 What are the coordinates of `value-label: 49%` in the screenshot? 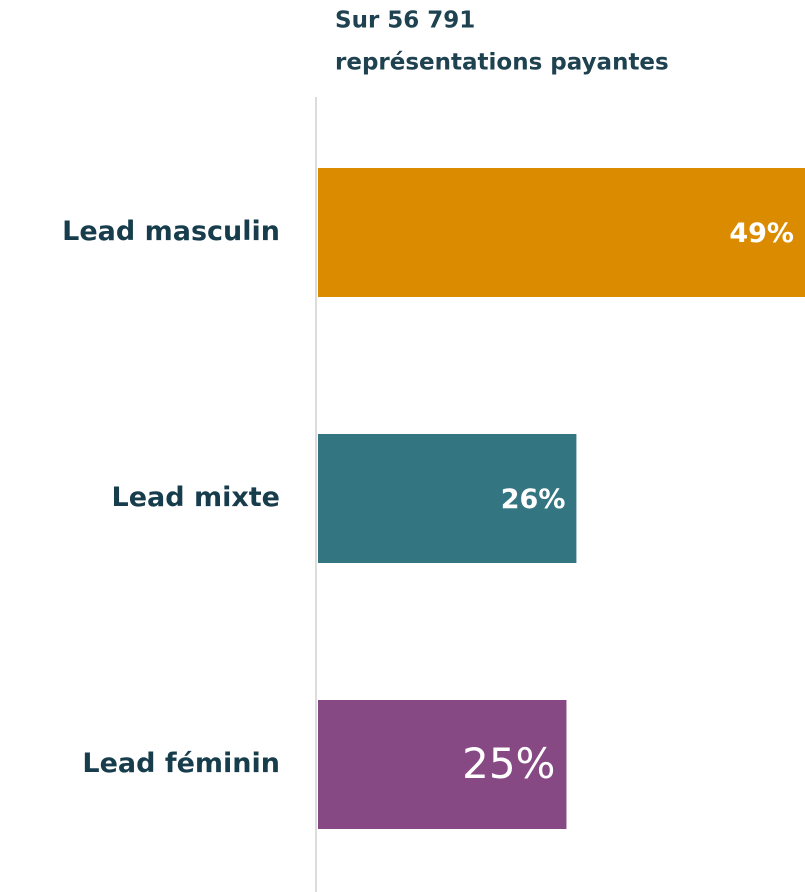 It's located at (761, 233).